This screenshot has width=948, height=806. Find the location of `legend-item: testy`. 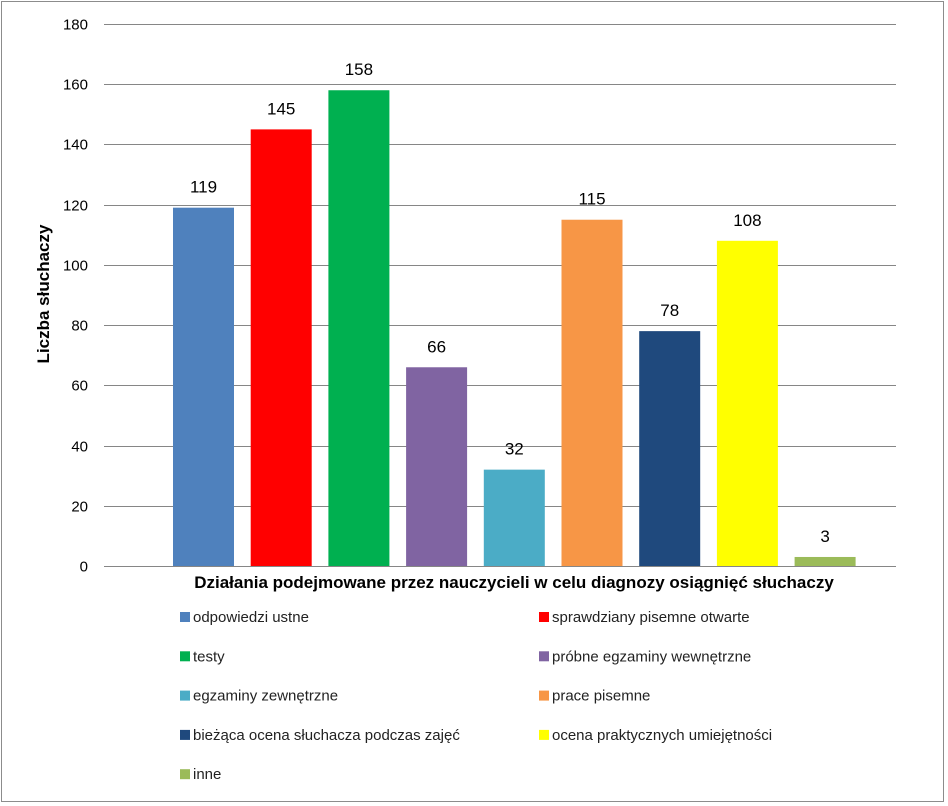

legend-item: testy is located at coordinates (202, 656).